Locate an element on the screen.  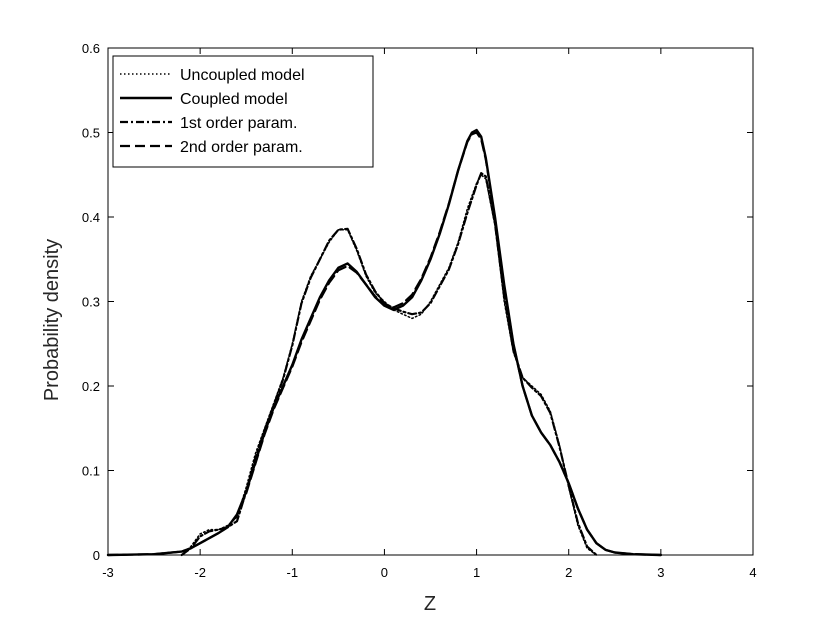
legend-label: 2nd order param. is located at coordinates (241, 147).